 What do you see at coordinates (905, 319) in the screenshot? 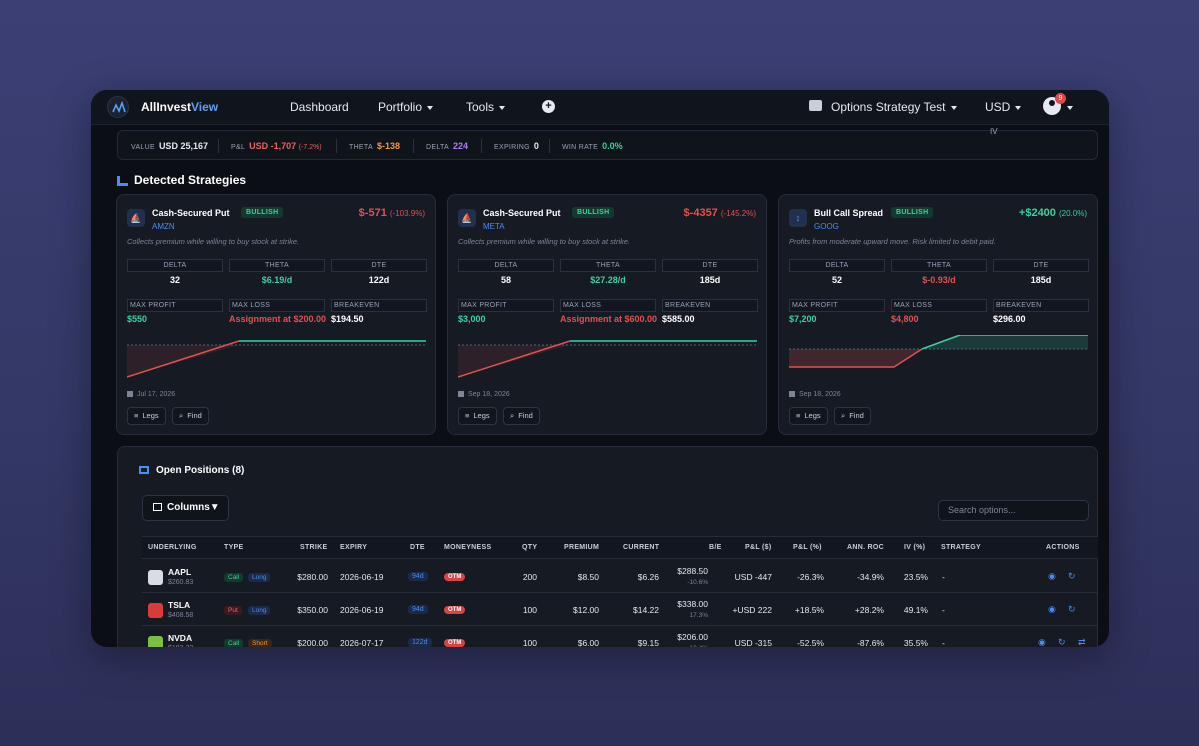
I see `metric-value: $4,800` at bounding box center [905, 319].